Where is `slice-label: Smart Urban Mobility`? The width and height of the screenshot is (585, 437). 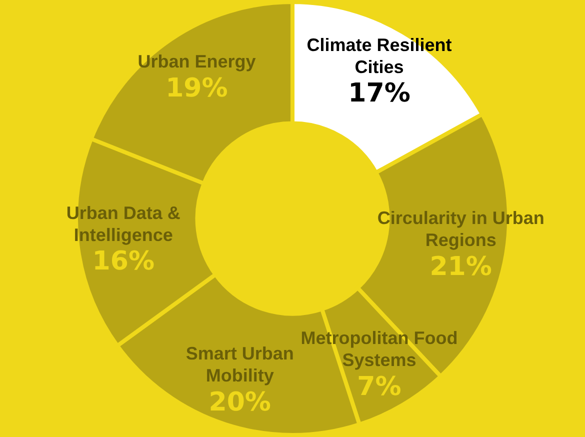 slice-label: Smart Urban Mobility is located at coordinates (240, 365).